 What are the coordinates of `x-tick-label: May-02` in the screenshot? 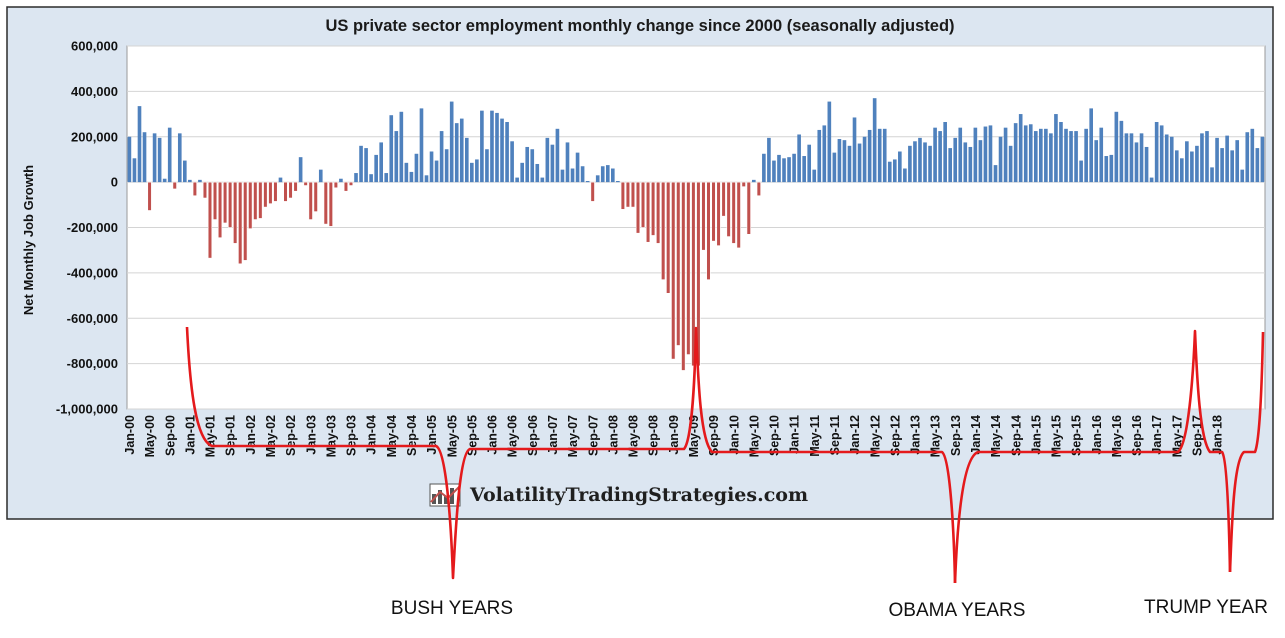 It's located at (271, 436).